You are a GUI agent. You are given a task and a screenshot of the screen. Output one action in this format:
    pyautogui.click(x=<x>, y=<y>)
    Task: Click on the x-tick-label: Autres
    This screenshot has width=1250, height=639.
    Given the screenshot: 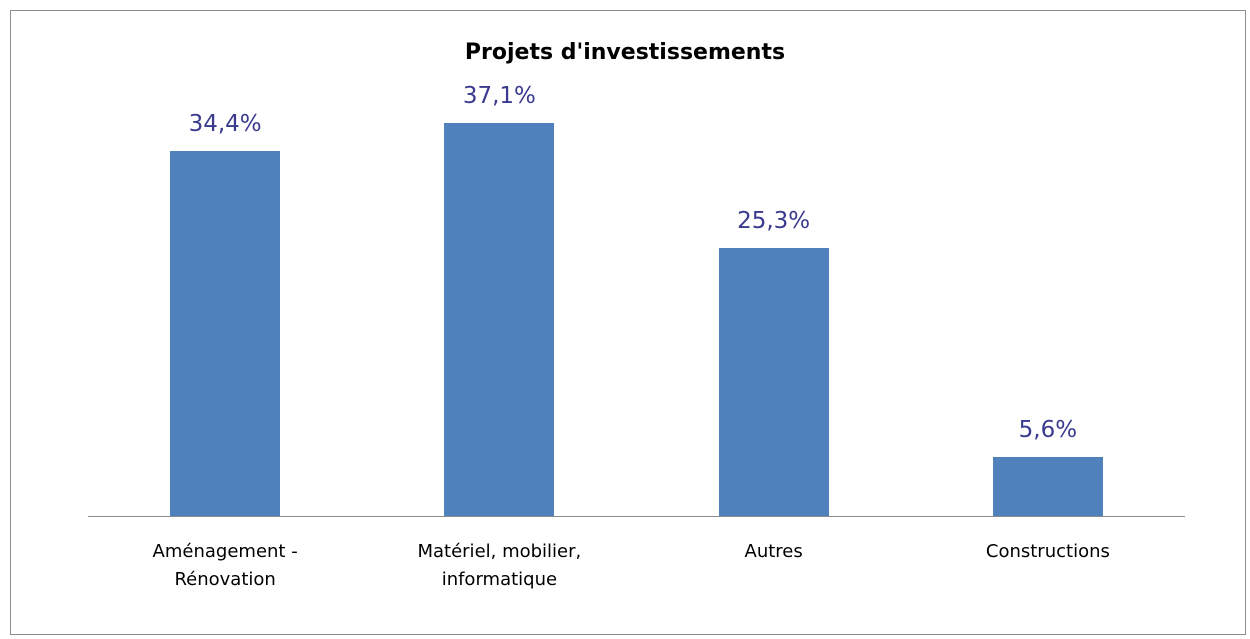 What is the action you would take?
    pyautogui.click(x=773, y=551)
    